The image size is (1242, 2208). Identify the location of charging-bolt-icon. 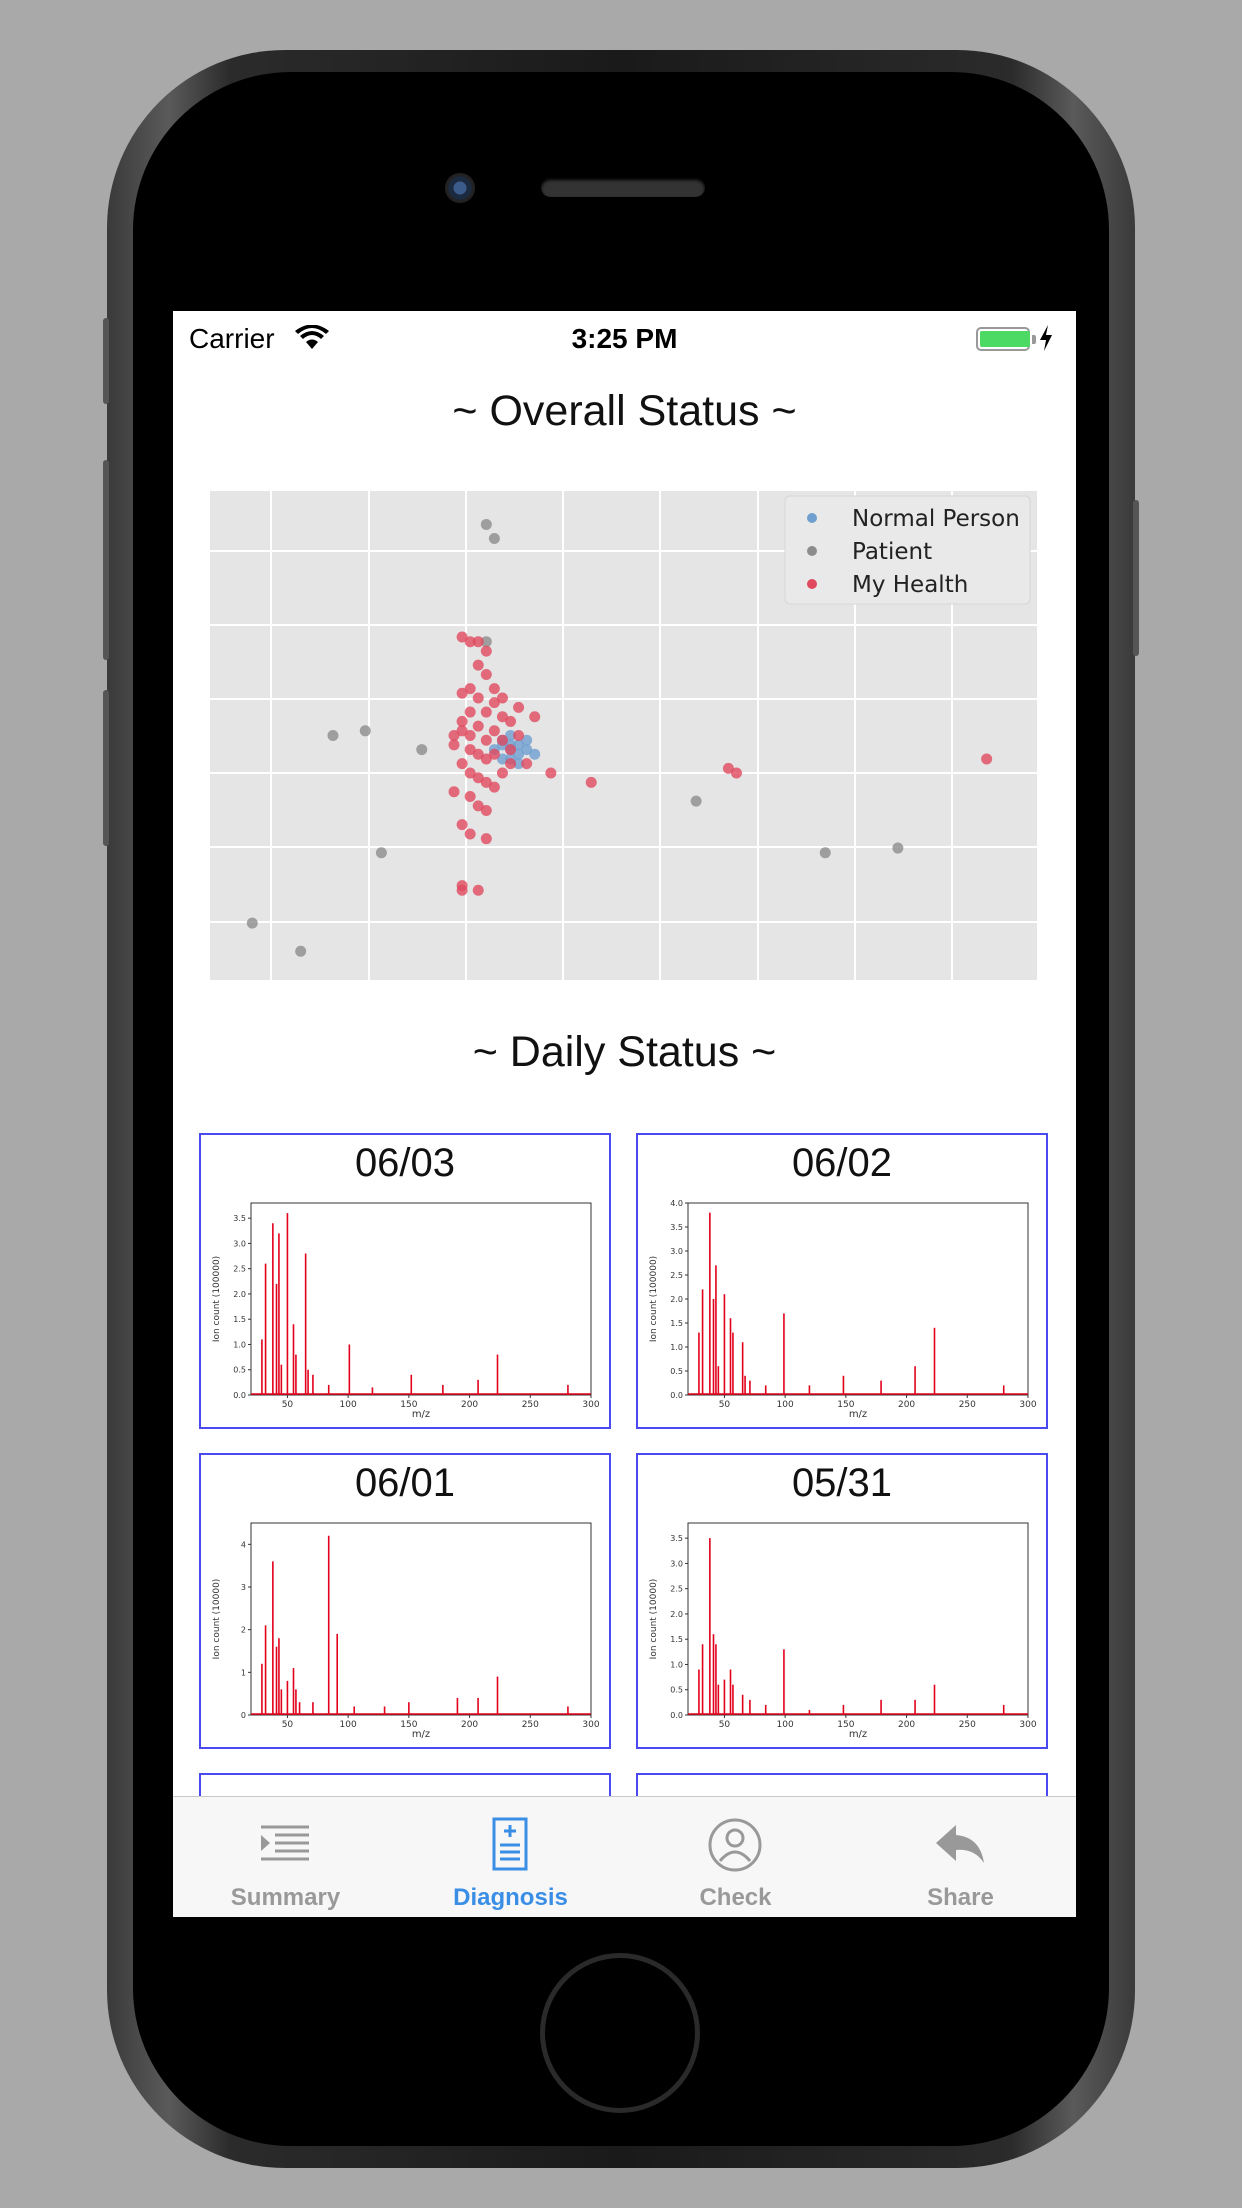
(1046, 338).